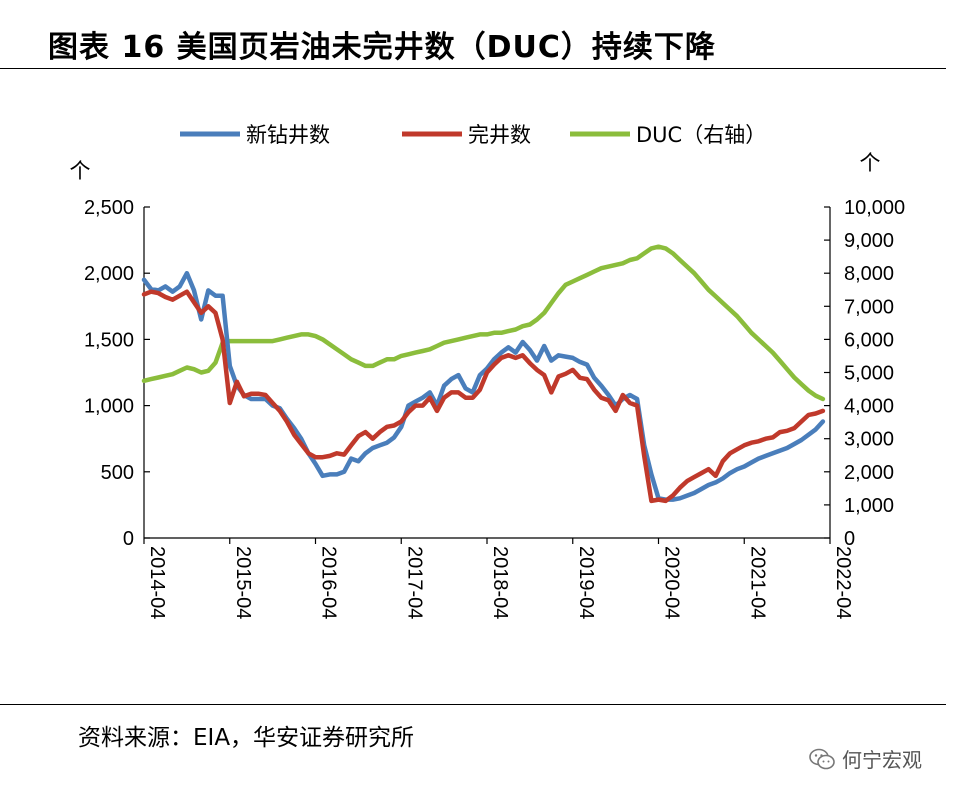 This screenshot has width=979, height=802. What do you see at coordinates (382, 47) in the screenshot?
I see `figure-title: 图表 16 美国页岩油未完井数（DUC）持续下降` at bounding box center [382, 47].